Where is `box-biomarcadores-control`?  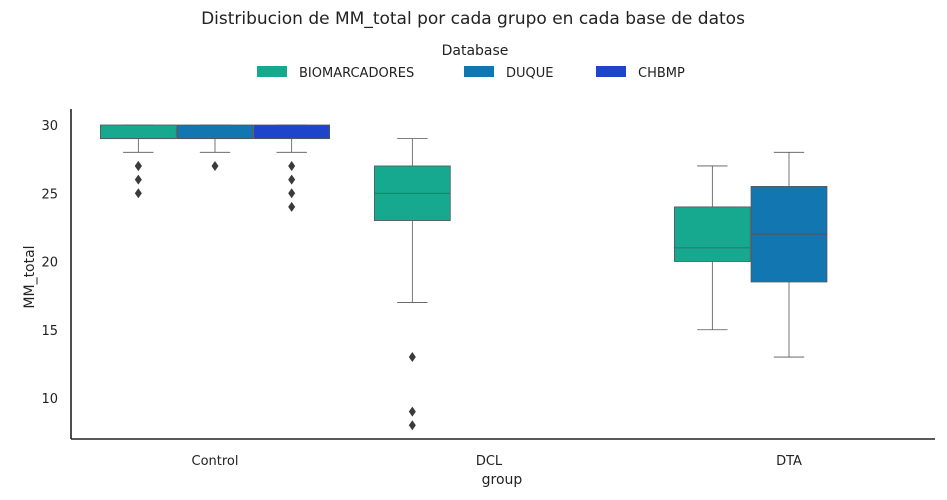
box-biomarcadores-control is located at coordinates (138, 161).